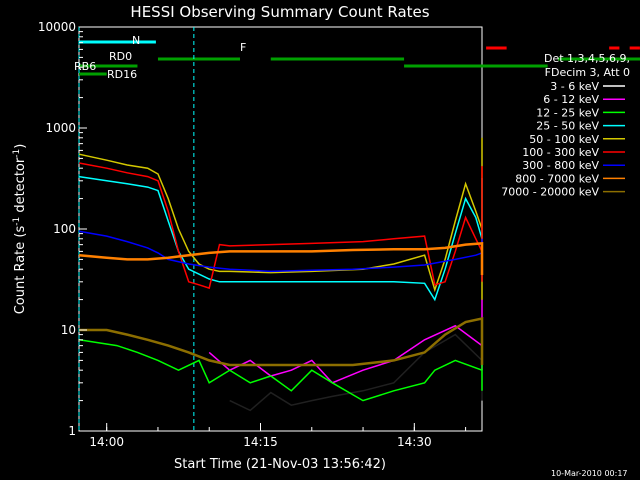  Describe the element at coordinates (560, 152) in the screenshot. I see `legend-label: 100 - 300 keV` at that location.